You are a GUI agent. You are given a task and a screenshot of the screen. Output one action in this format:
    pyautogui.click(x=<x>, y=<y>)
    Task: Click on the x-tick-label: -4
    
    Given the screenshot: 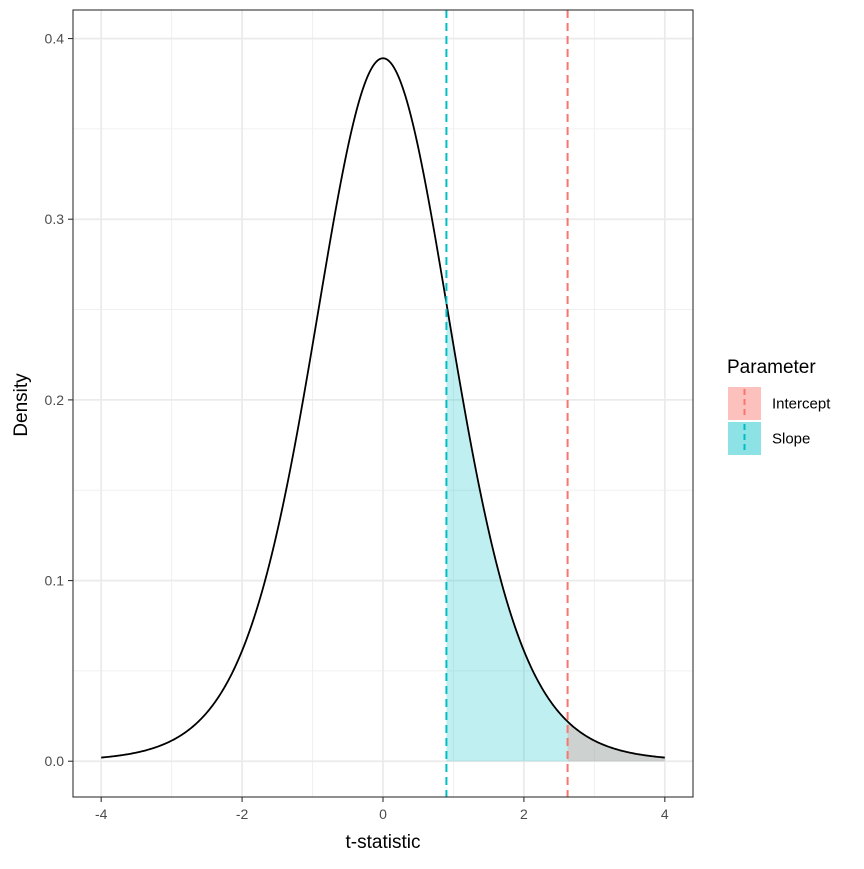 What is the action you would take?
    pyautogui.click(x=101, y=814)
    